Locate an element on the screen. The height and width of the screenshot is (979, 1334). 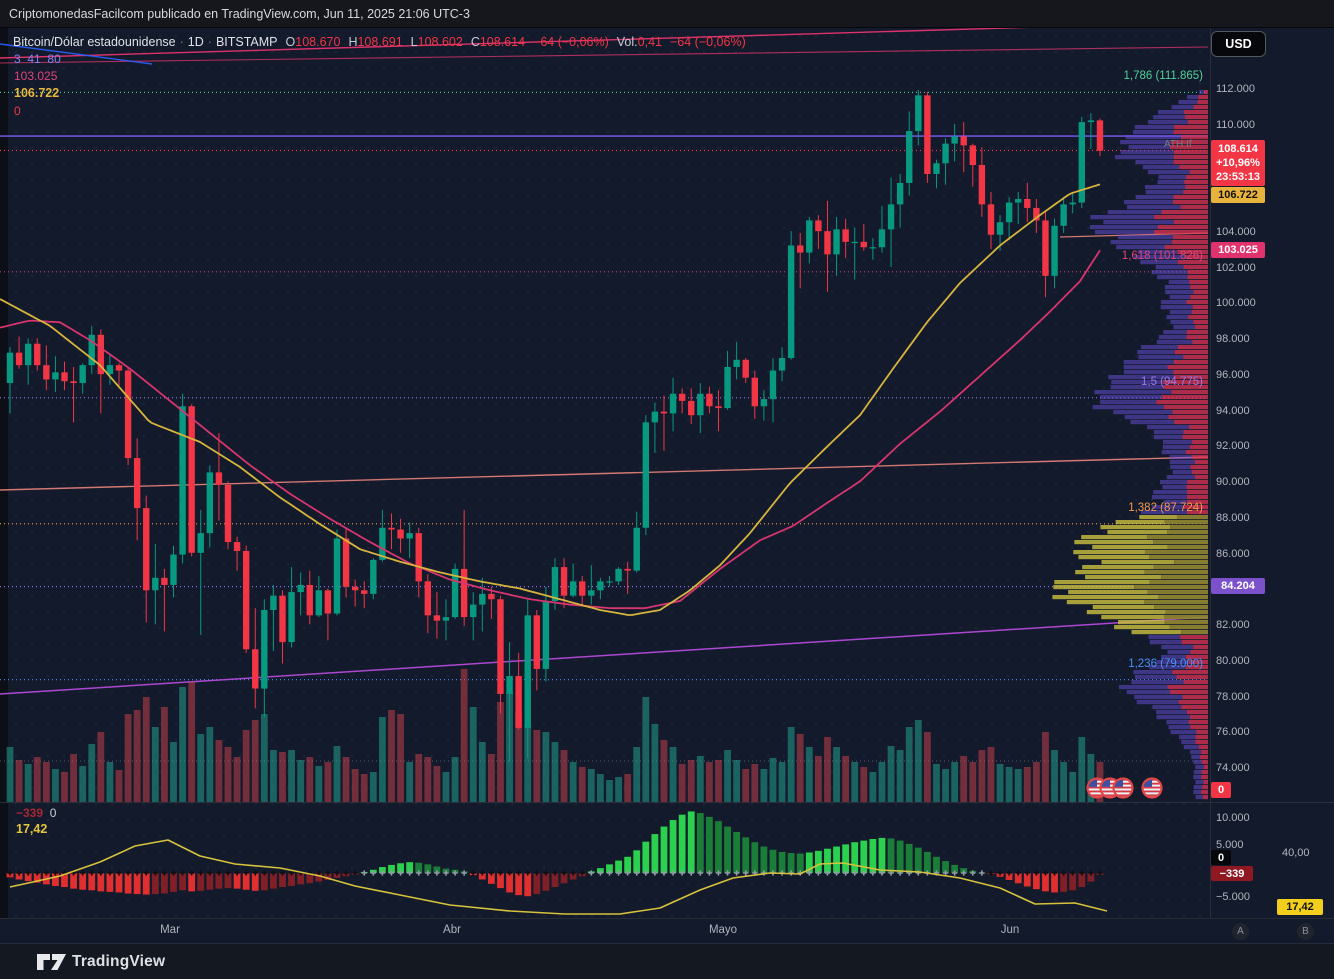
poc-price-badge: 84.204 is located at coordinates (1238, 586).